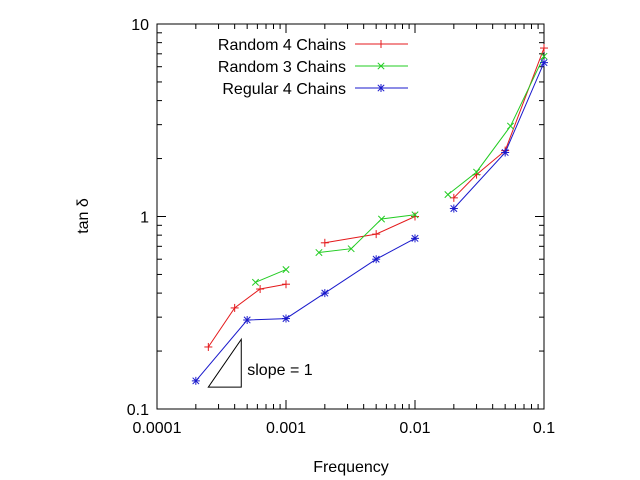 The image size is (640, 480). I want to click on annotation-layer: slope = 1, so click(260, 362).